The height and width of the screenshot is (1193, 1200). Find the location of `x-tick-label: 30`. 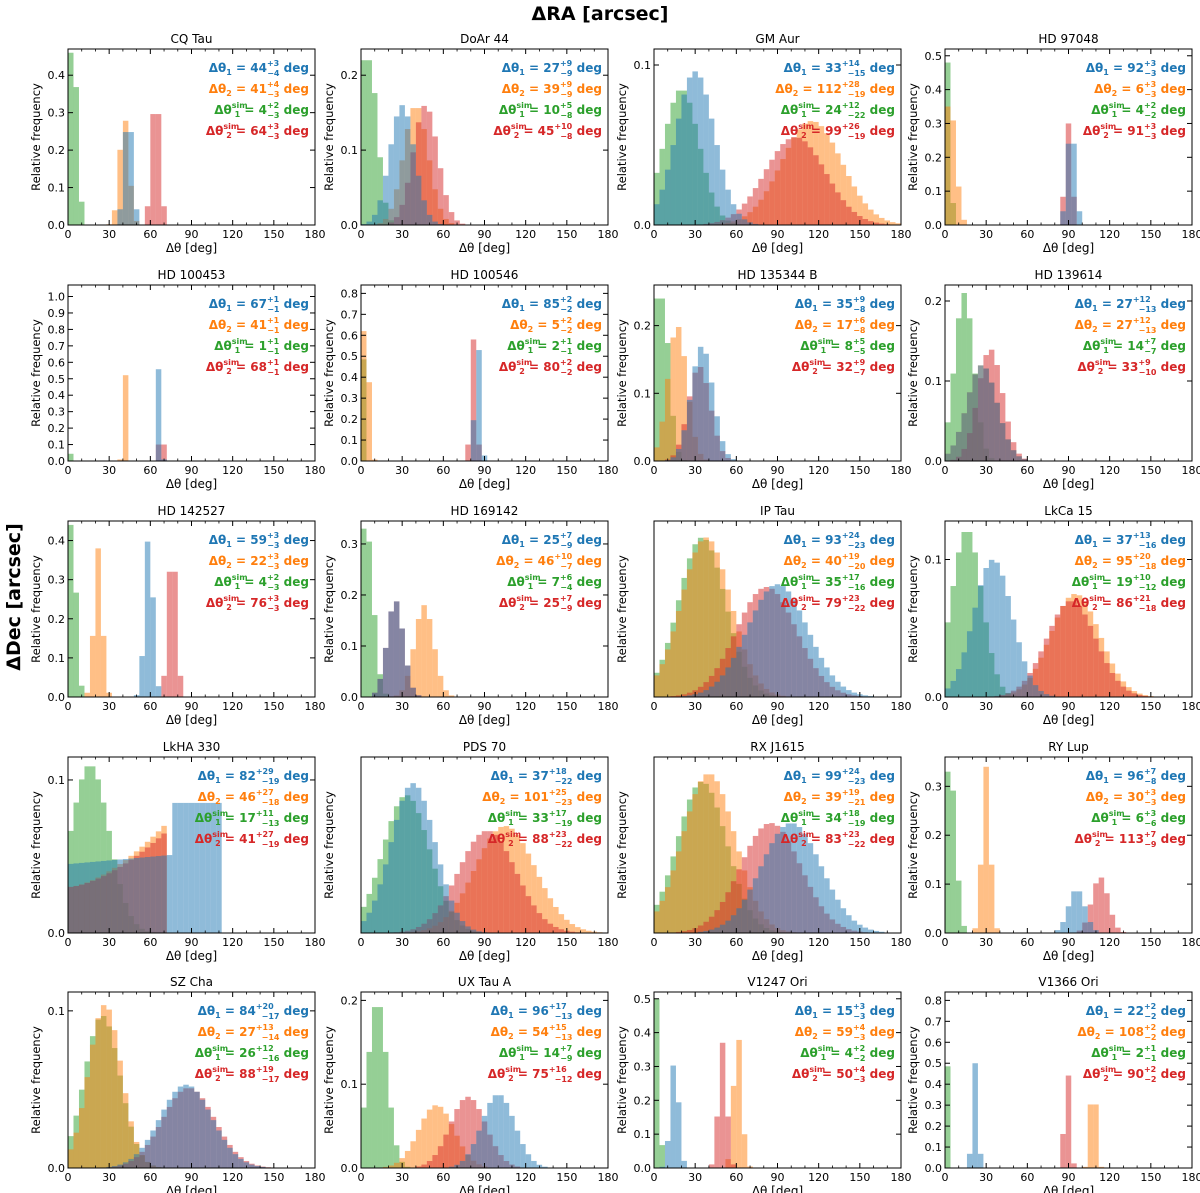

x-tick-label: 30 is located at coordinates (695, 234).